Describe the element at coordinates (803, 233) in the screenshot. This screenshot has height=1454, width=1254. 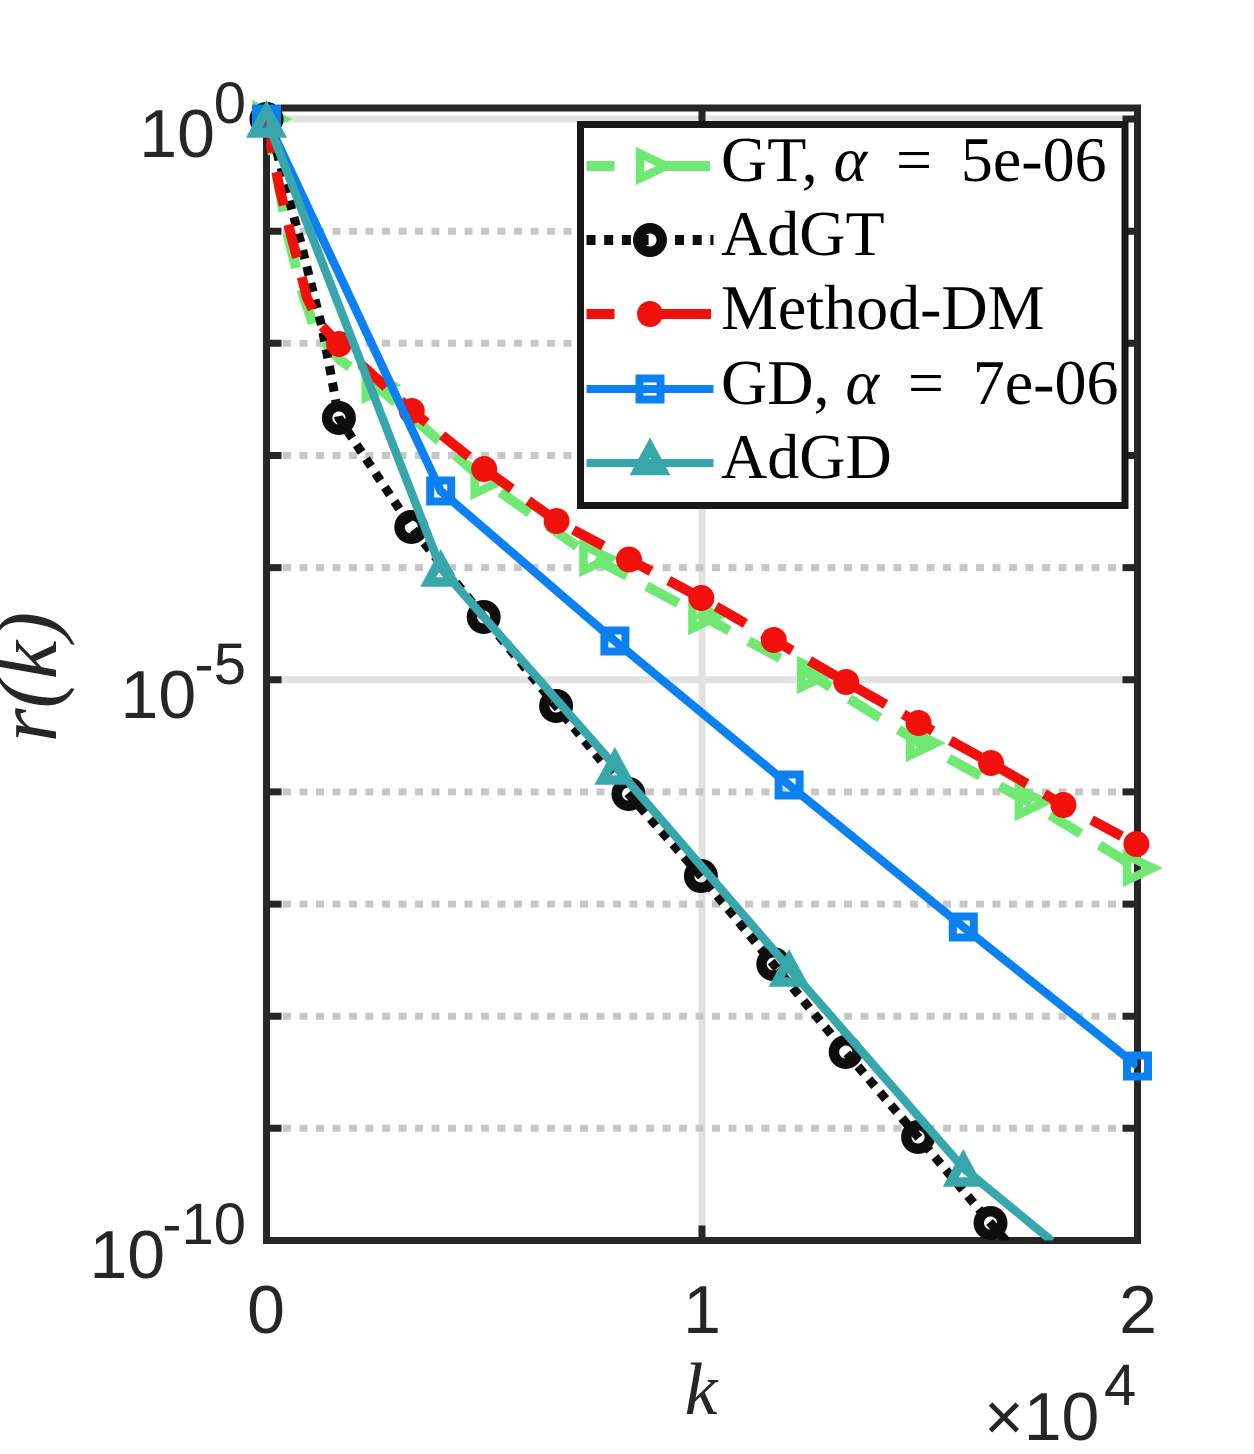
I see `svg-text: AdGT` at that location.